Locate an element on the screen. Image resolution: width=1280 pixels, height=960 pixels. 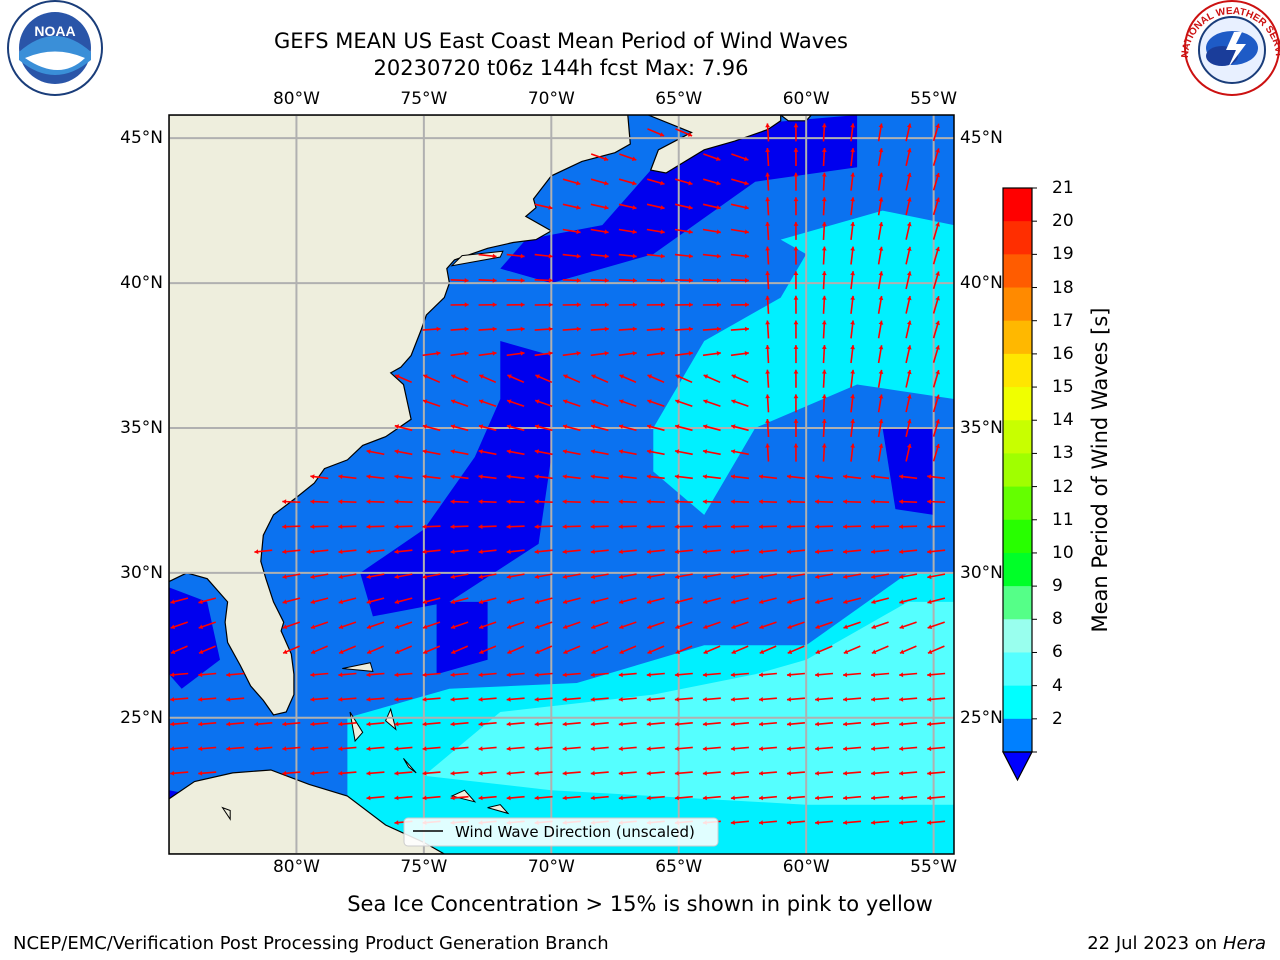
date-value: 22 Jul 2023 on is located at coordinates (1155, 943).